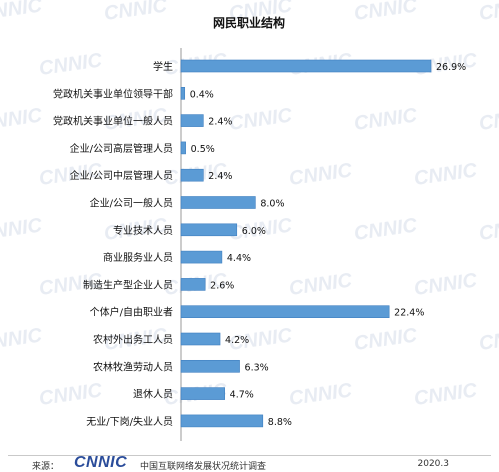 This screenshot has width=499, height=472. I want to click on category-label: 专业技术人员, so click(143, 230).